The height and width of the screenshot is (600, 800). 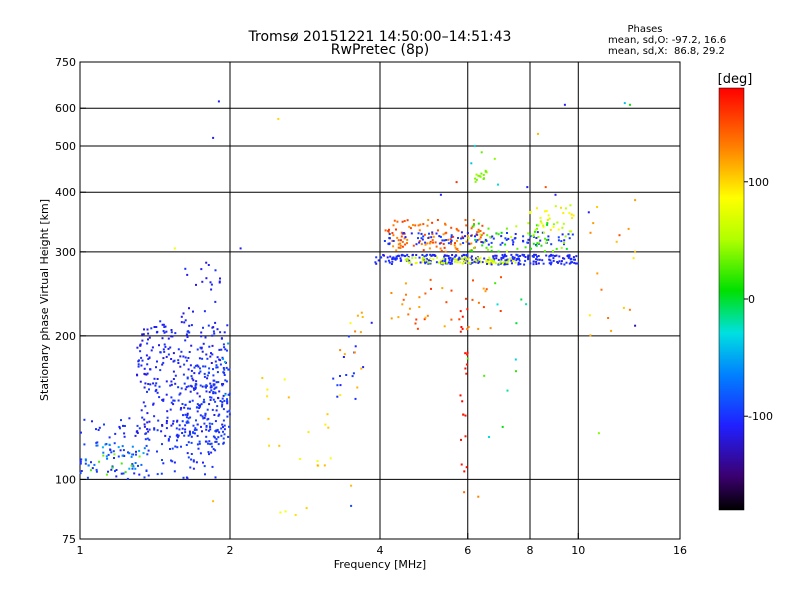 I want to click on x-tick-label: 10, so click(x=578, y=550).